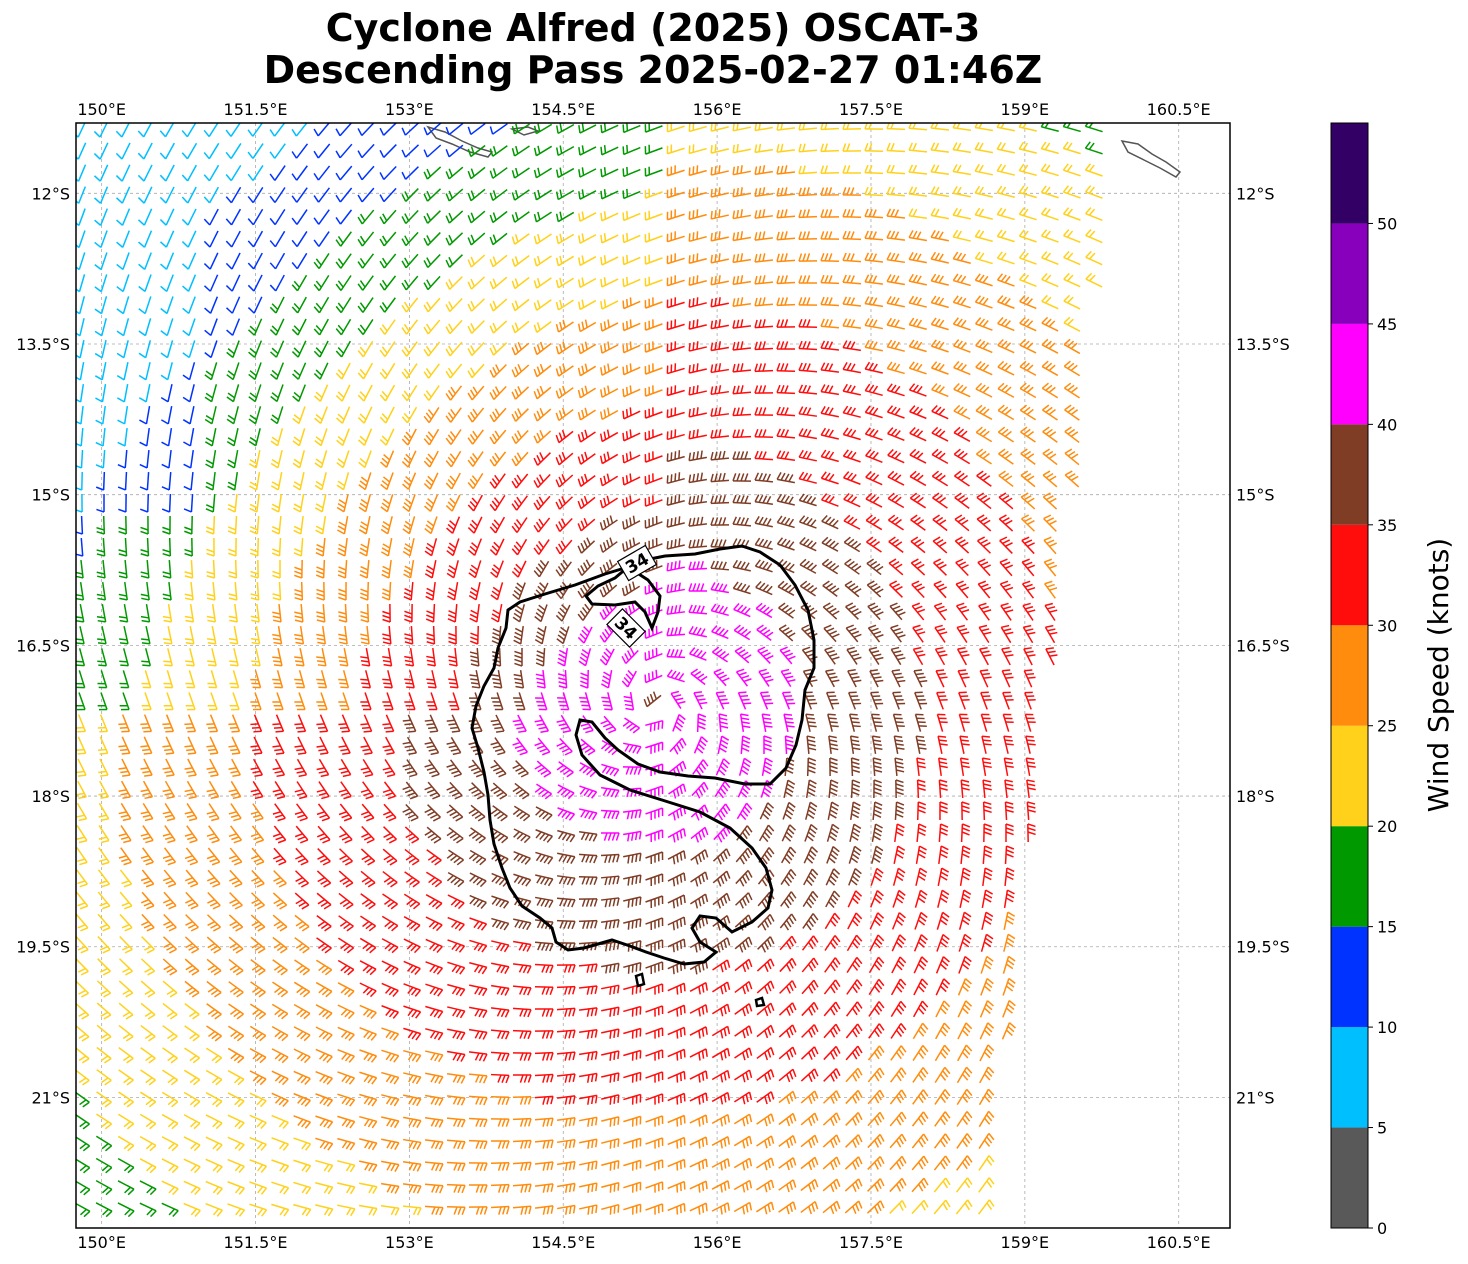  I want to click on colorbar-label: Wind Speed (knots), so click(1438, 675).